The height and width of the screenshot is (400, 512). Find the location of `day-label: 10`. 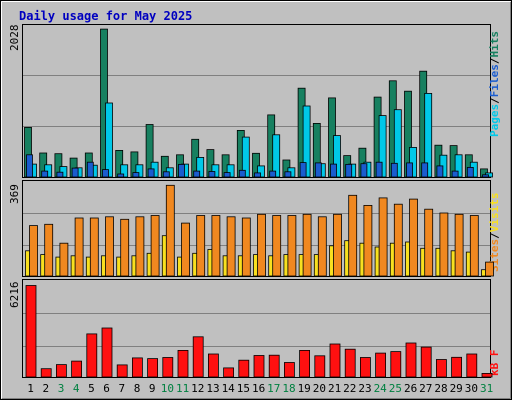

day-label: 10 is located at coordinates (167, 388).